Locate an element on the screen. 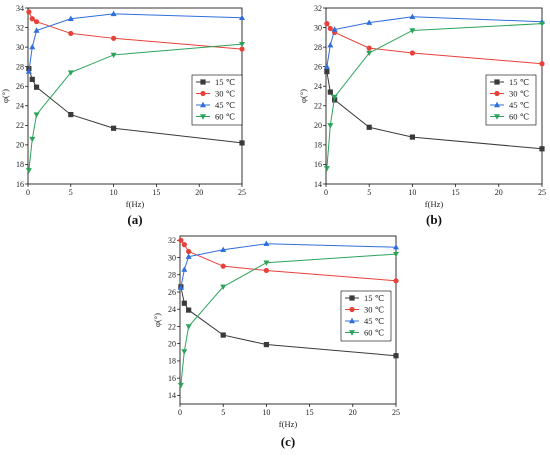 Image resolution: width=550 pixels, height=461 pixels. y-tick-label: 26 is located at coordinates (318, 66).